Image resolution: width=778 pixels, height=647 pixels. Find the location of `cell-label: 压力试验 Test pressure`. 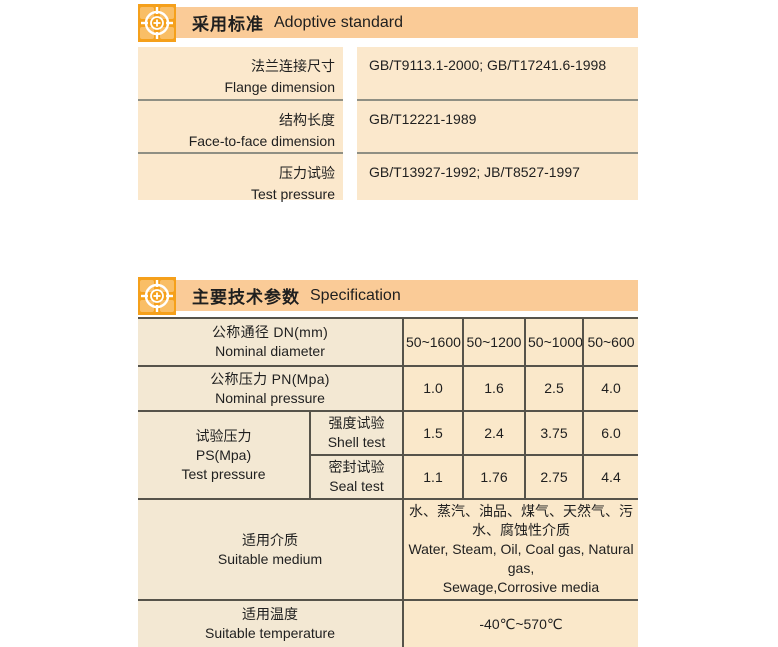

cell-label: 压力试验 Test pressure is located at coordinates (240, 178).